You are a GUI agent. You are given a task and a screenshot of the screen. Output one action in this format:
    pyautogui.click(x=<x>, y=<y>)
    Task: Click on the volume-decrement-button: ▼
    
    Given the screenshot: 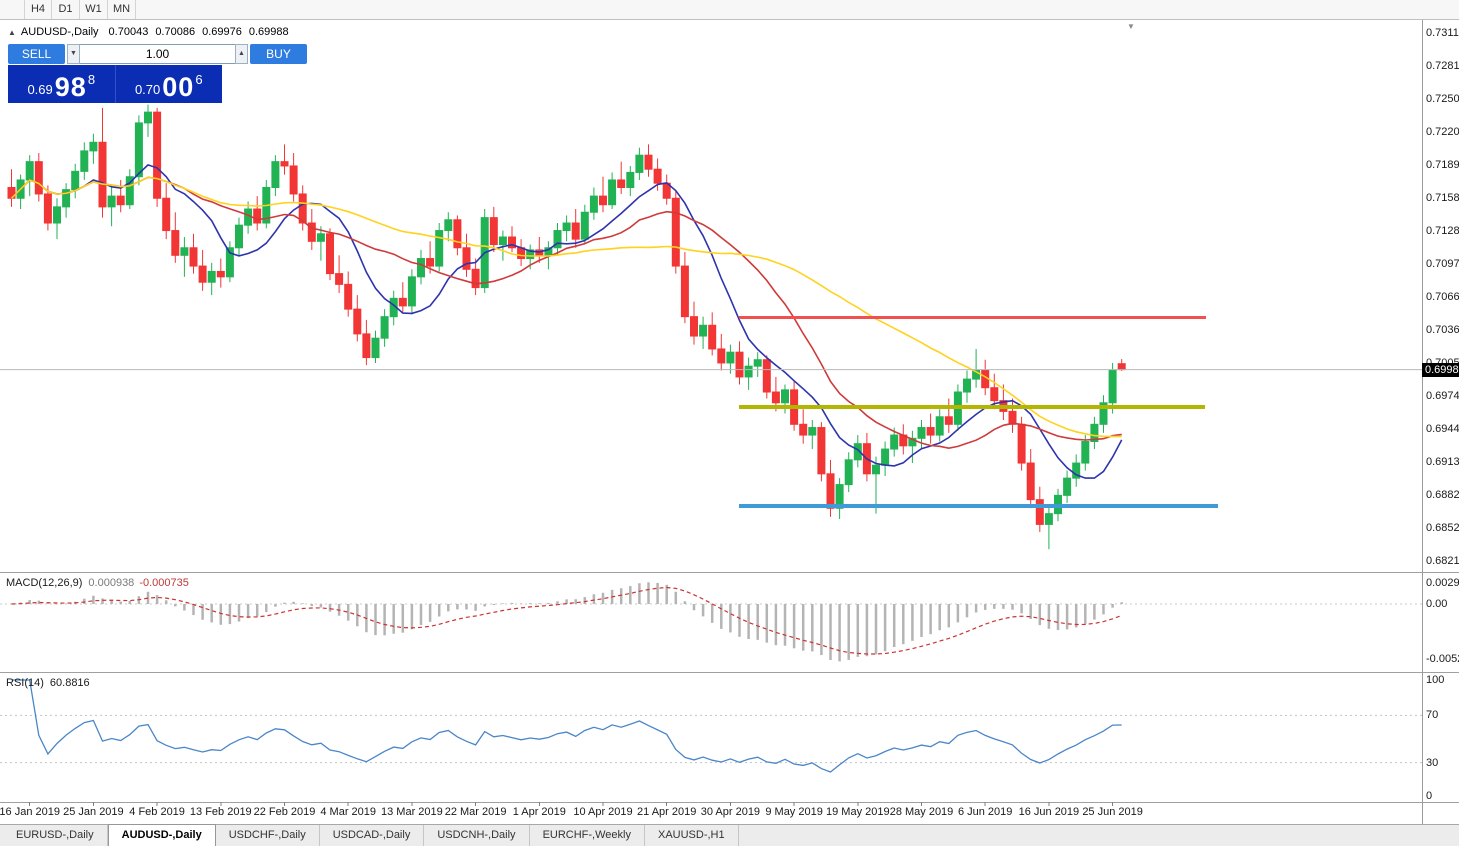 What is the action you would take?
    pyautogui.click(x=73, y=54)
    